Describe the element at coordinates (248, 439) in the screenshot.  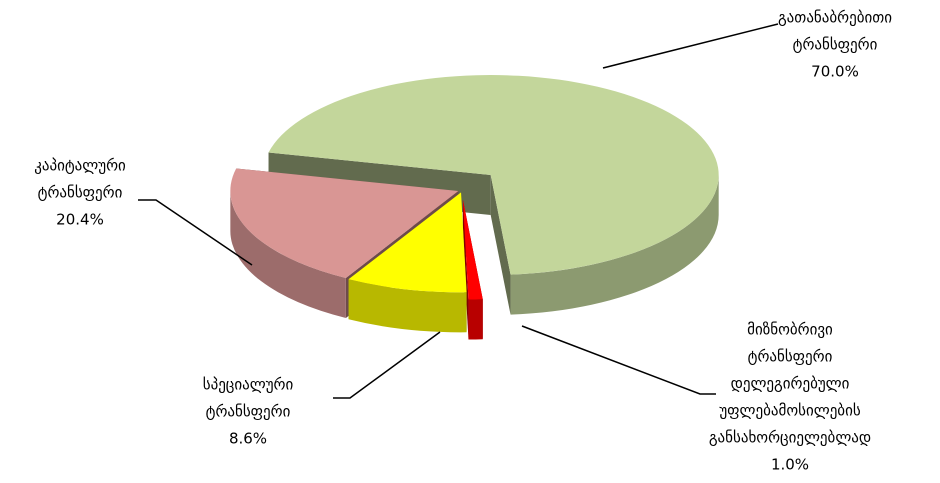
I see `value-label: 8.6%` at that location.